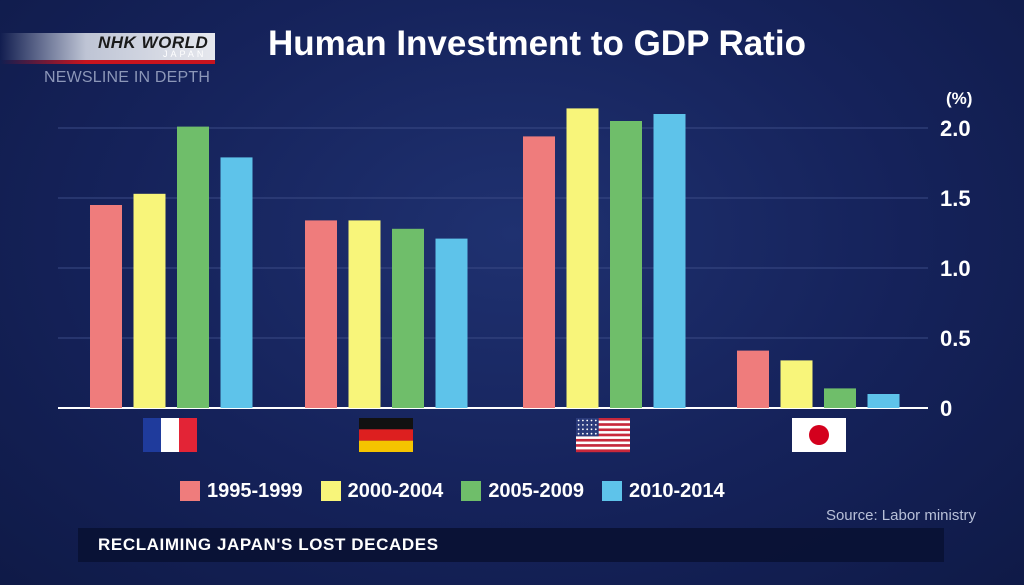 This screenshot has width=1024, height=585. What do you see at coordinates (955, 338) in the screenshot?
I see `y-tick-label: 0.5` at bounding box center [955, 338].